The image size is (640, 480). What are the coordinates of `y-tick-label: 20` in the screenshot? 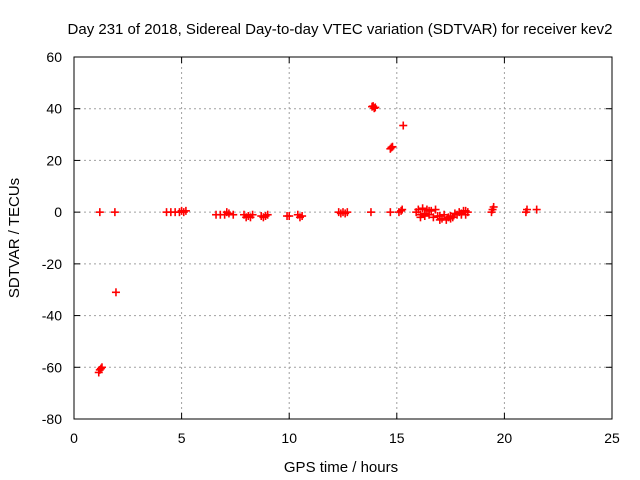 It's located at (54, 160).